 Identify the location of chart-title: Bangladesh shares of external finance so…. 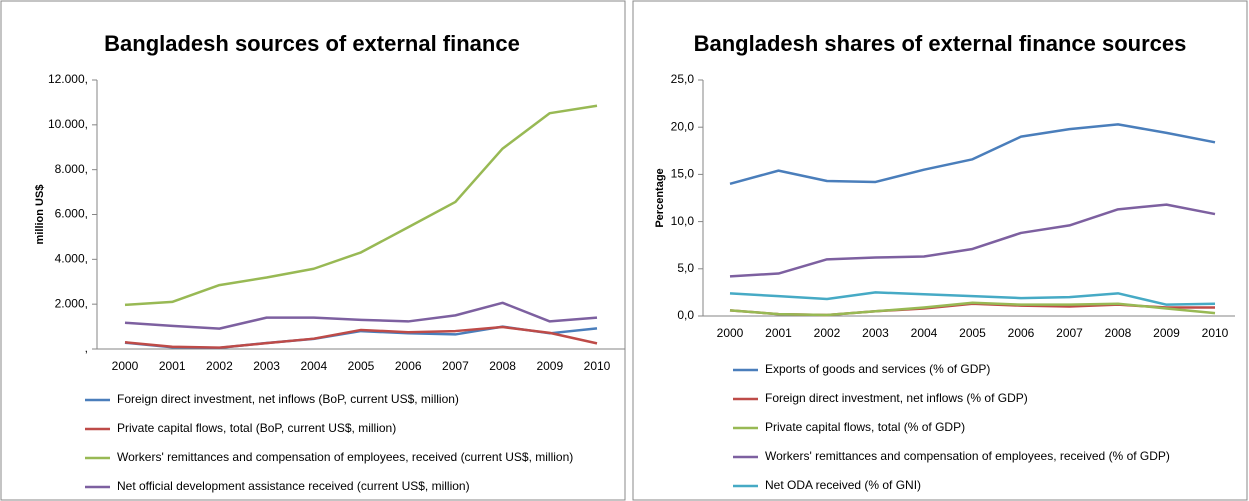
(940, 43).